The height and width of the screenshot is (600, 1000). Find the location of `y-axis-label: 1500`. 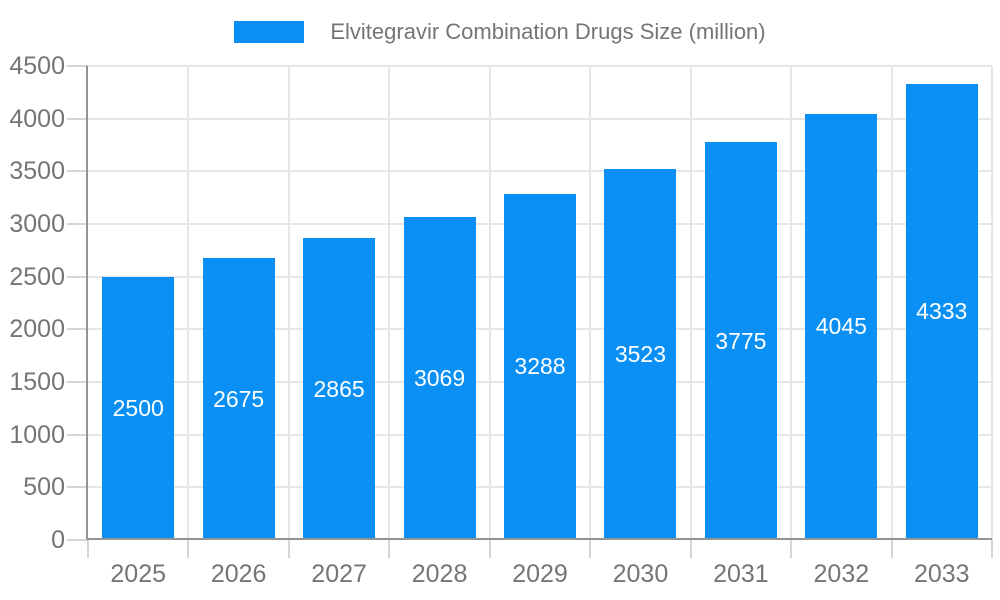

y-axis-label: 1500 is located at coordinates (37, 382).